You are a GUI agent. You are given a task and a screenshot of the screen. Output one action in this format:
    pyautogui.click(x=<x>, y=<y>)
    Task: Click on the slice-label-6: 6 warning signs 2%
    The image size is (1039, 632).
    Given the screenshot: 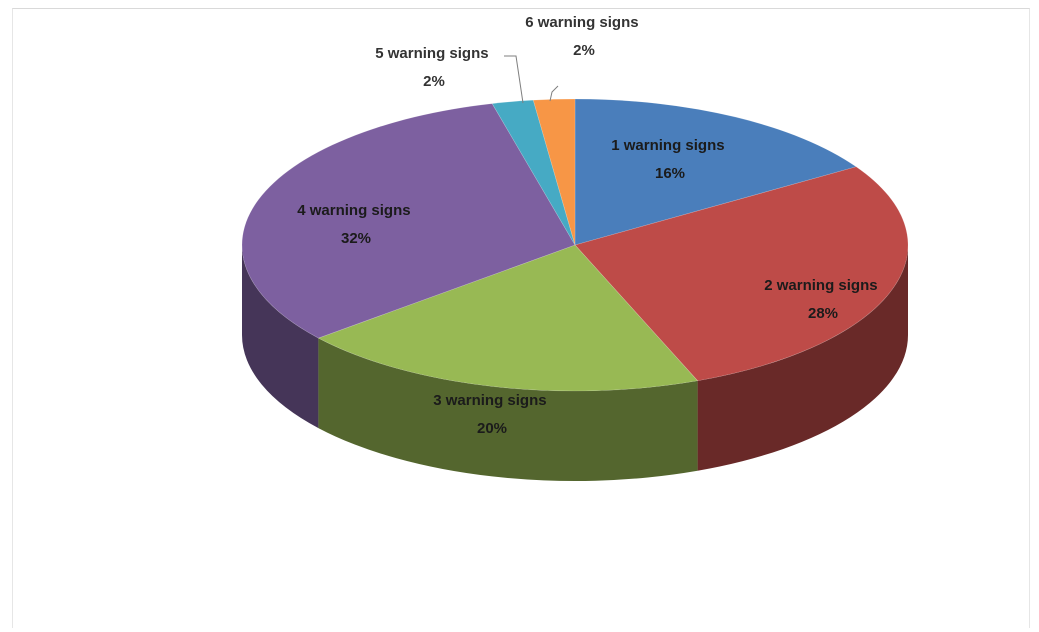 What is the action you would take?
    pyautogui.click(x=584, y=36)
    